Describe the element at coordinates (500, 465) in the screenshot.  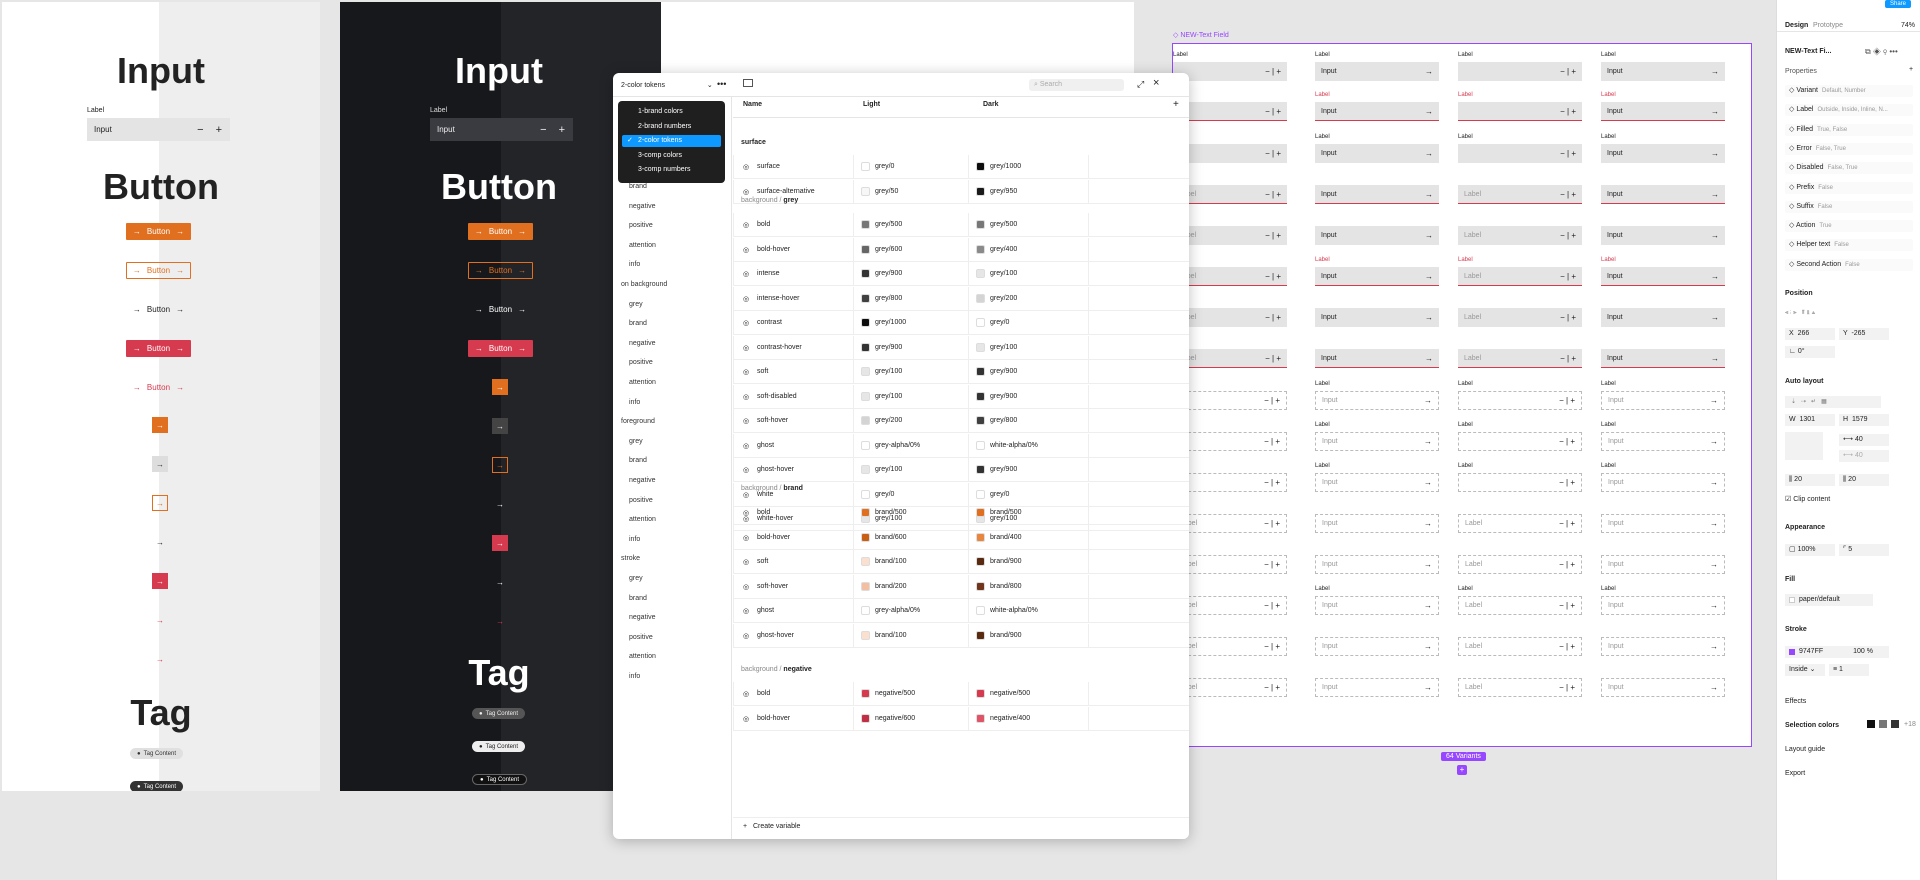
I see `icon-button-outline: →` at that location.